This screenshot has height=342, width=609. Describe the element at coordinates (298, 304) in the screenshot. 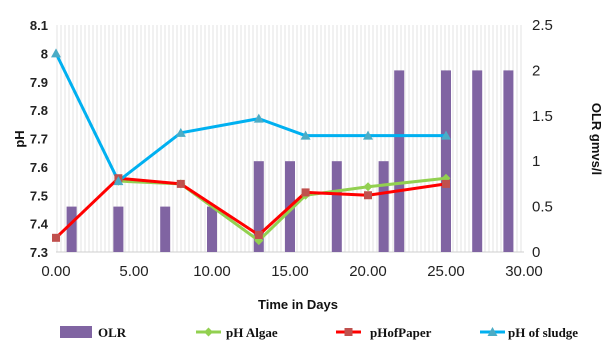

I see `x-axis-title: Time in Days` at that location.